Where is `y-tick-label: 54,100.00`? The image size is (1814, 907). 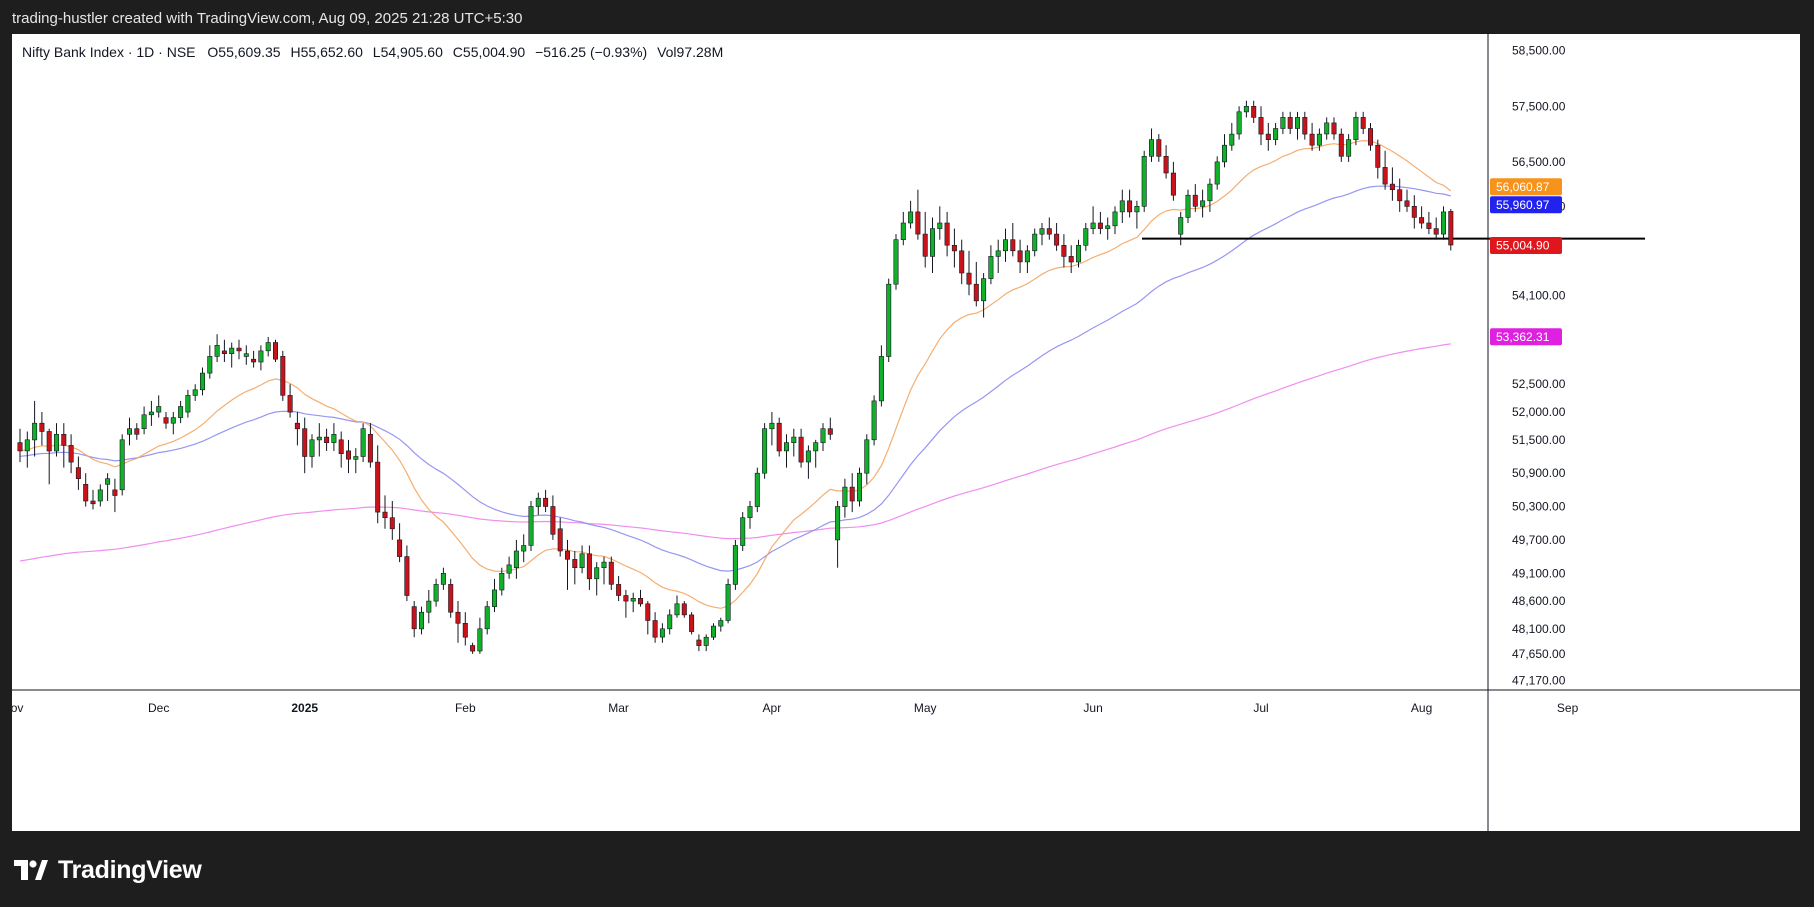 y-tick-label: 54,100.00 is located at coordinates (1539, 295).